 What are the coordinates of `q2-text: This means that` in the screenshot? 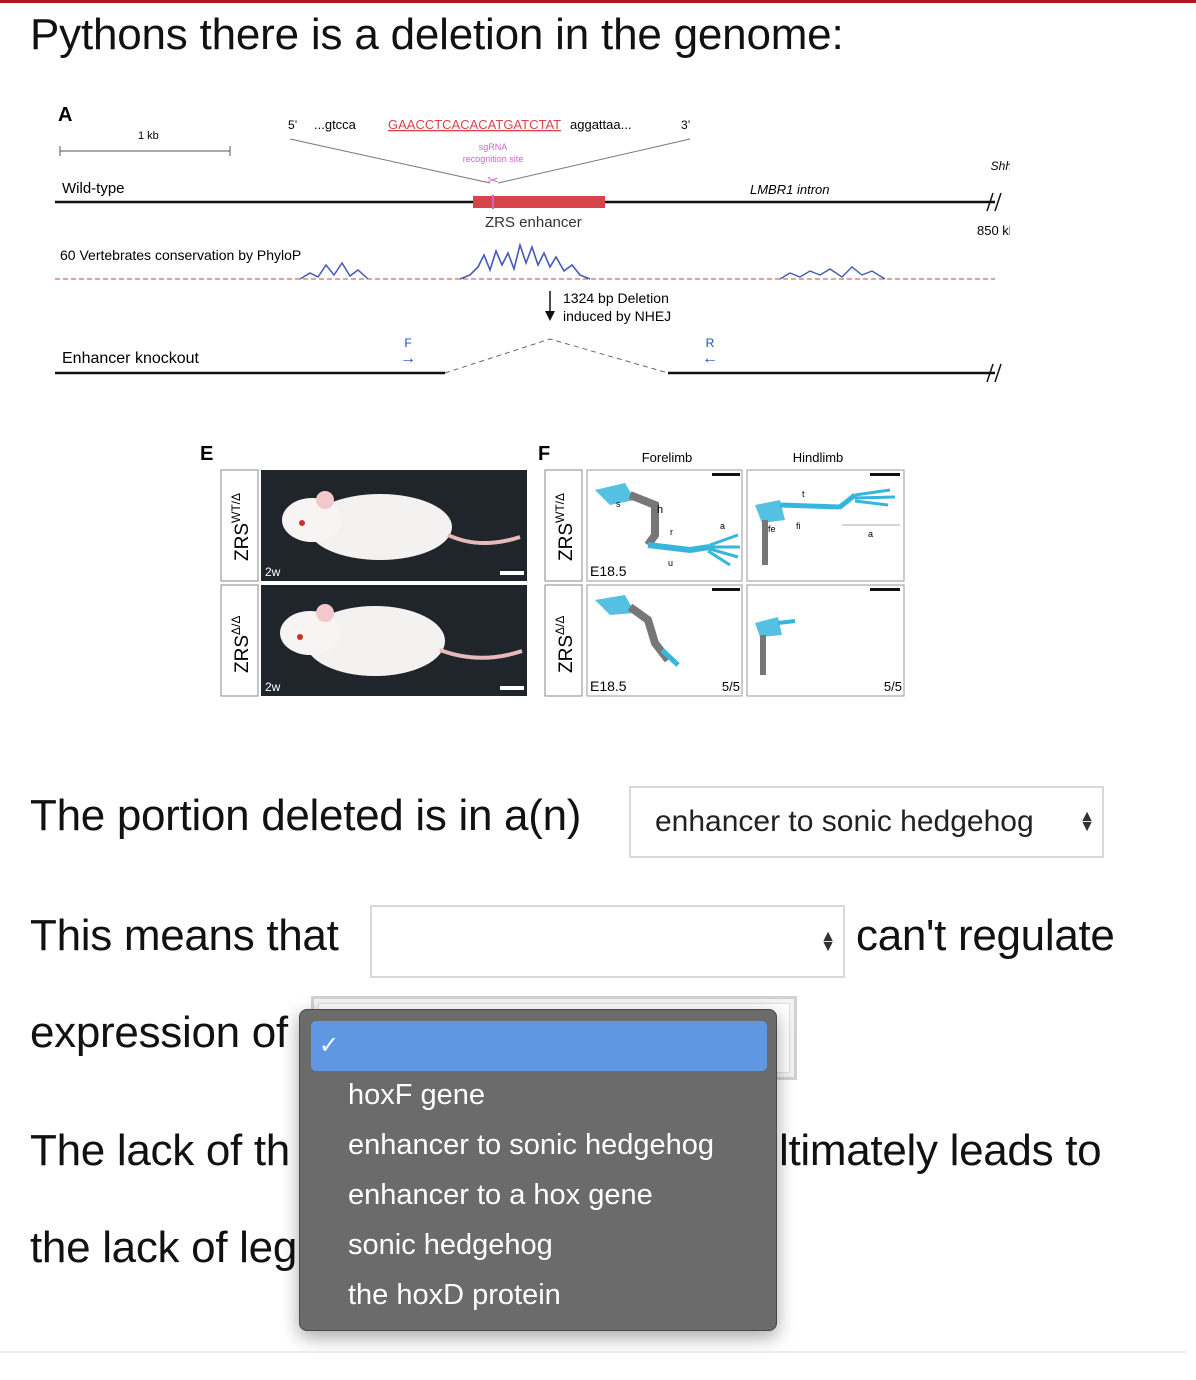 It's located at (184, 935).